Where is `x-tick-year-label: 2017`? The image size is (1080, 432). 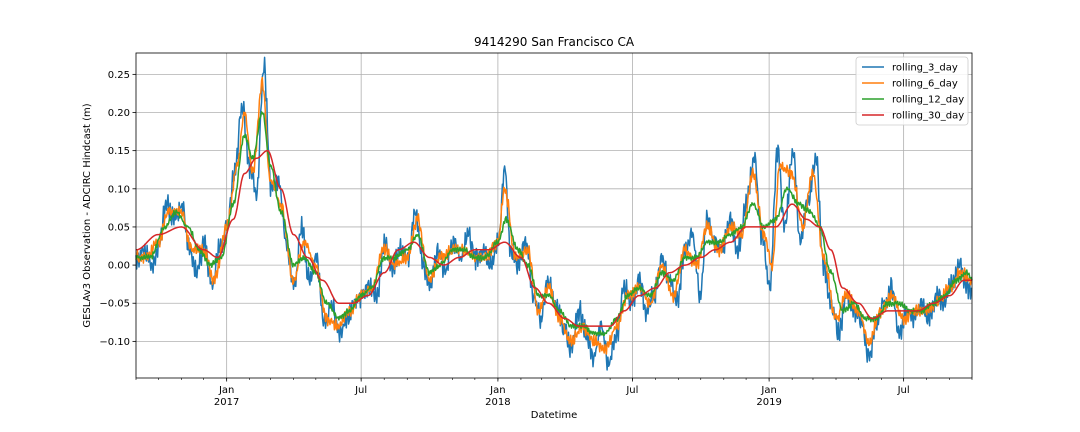 x-tick-year-label: 2017 is located at coordinates (226, 402).